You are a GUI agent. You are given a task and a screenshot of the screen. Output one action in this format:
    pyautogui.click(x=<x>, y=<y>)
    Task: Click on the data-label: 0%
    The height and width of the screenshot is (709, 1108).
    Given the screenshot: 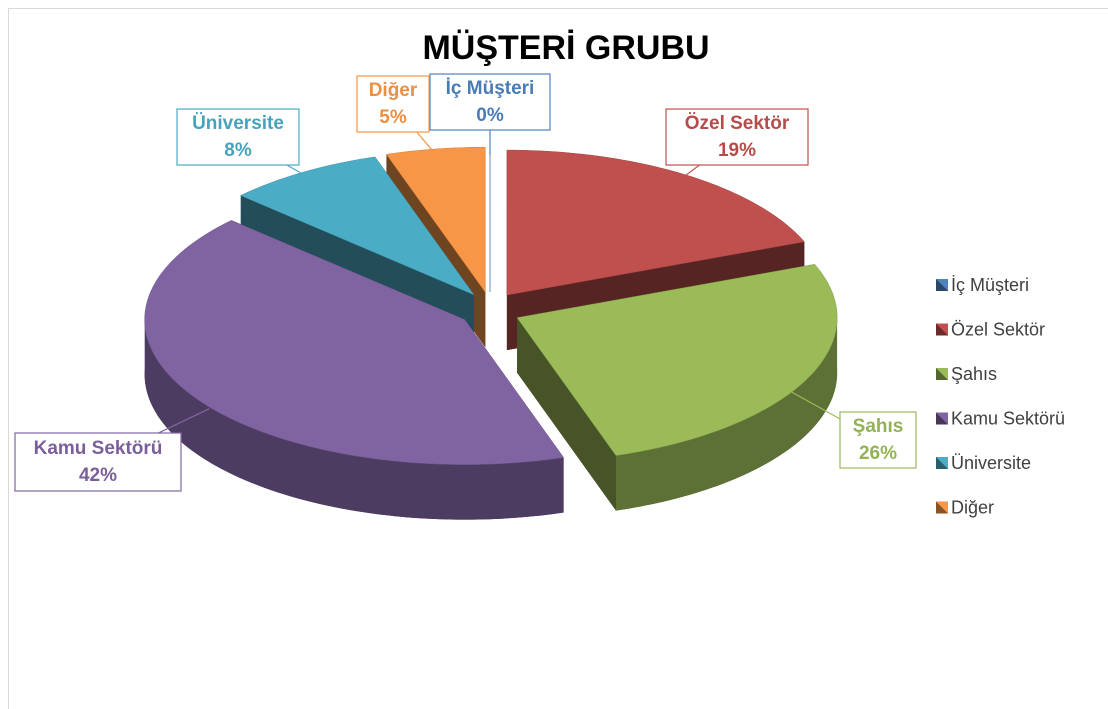 What is the action you would take?
    pyautogui.click(x=490, y=115)
    